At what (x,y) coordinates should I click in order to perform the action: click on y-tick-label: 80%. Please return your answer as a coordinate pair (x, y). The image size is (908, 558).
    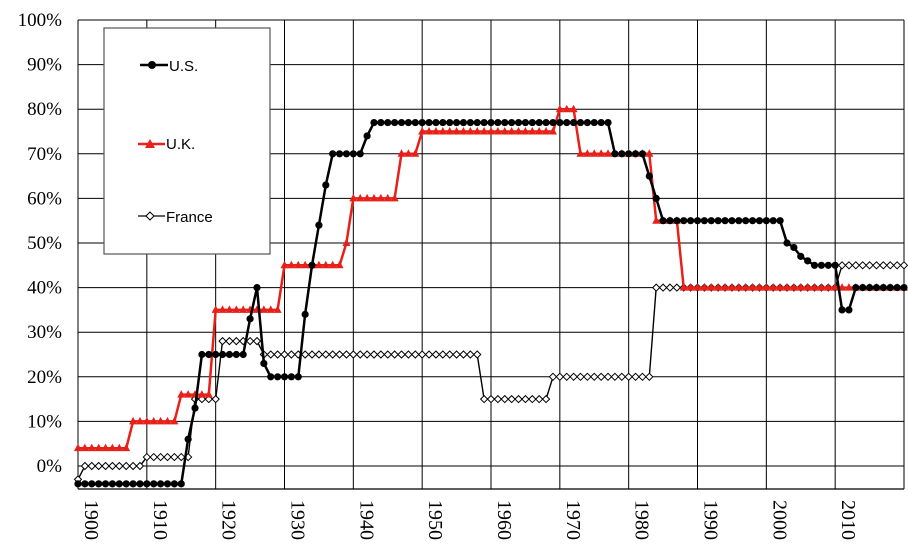
    Looking at the image, I should click on (44, 109).